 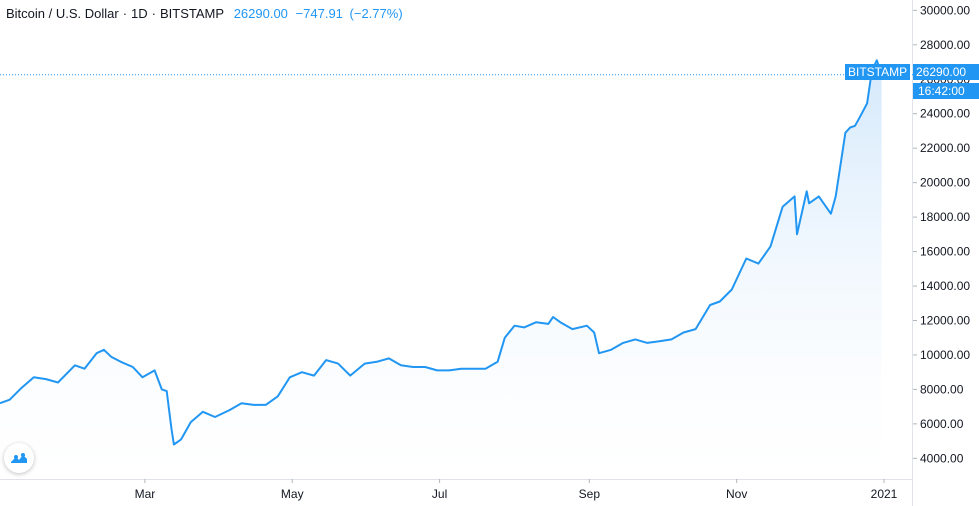 I want to click on exchange-label: BITSTAMP, so click(x=192, y=13).